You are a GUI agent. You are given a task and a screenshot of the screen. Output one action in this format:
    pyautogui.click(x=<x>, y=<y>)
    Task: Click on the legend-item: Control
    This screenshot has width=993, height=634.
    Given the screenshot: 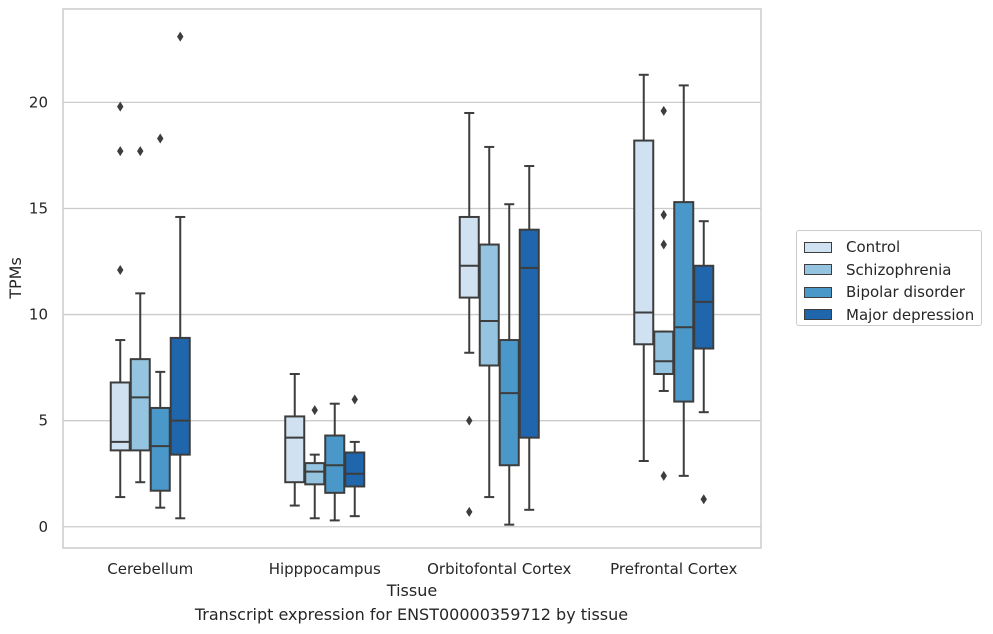 What is the action you would take?
    pyautogui.click(x=892, y=247)
    